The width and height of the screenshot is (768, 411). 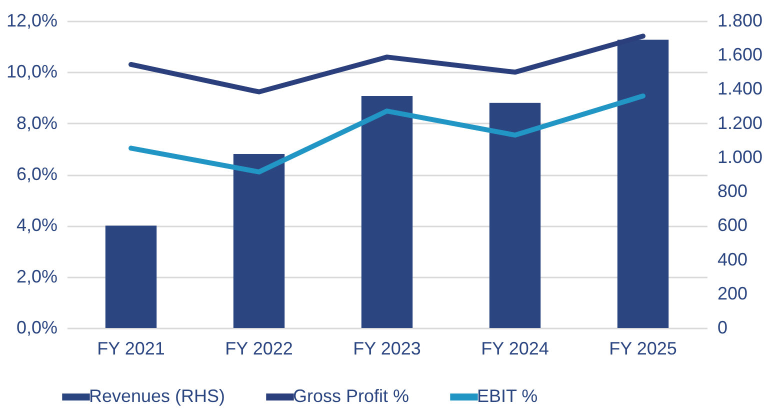 What do you see at coordinates (157, 396) in the screenshot?
I see `legend-label: Revenues (RHS)` at bounding box center [157, 396].